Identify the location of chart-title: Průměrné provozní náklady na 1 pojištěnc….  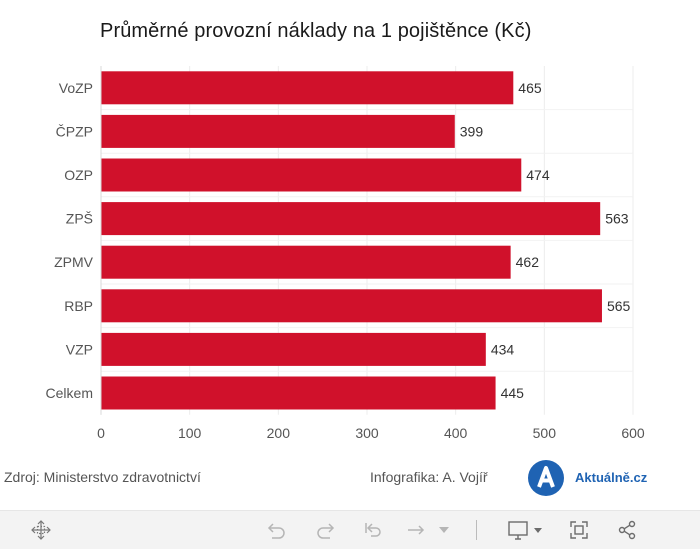
(316, 31).